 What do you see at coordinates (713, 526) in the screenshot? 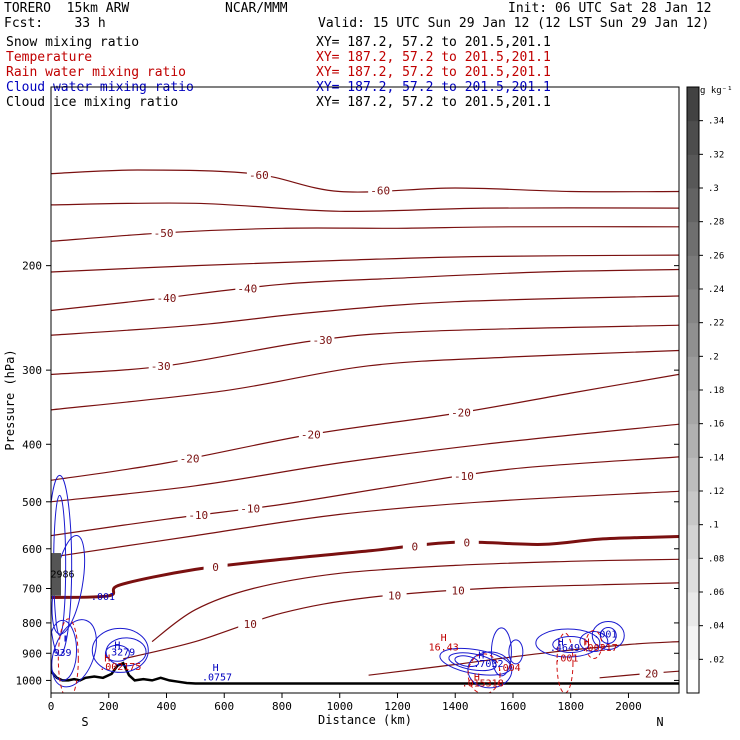
I see `colorbar-tick-label: .1` at bounding box center [713, 526].